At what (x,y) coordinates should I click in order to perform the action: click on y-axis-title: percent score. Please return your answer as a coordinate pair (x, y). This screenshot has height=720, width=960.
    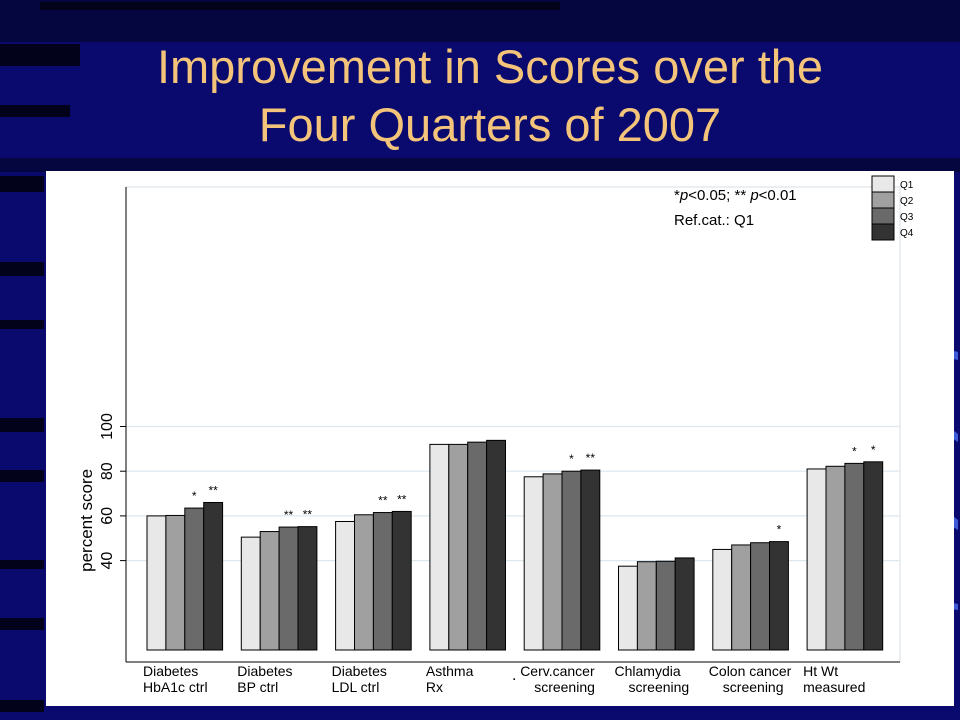
    Looking at the image, I should click on (86, 520).